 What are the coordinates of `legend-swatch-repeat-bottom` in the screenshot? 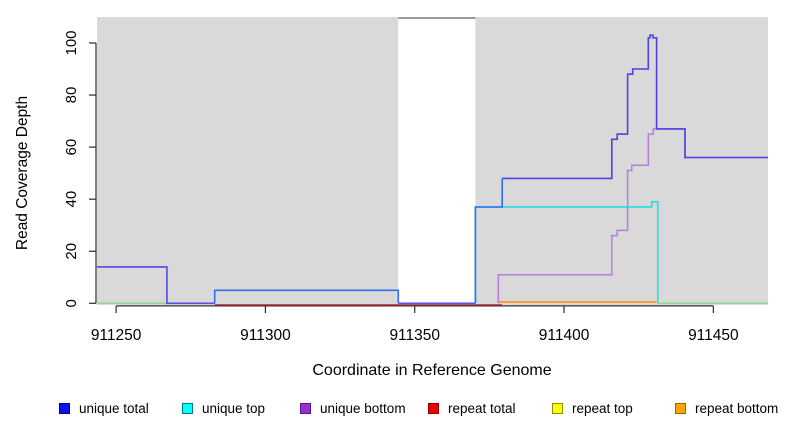 It's located at (680, 408).